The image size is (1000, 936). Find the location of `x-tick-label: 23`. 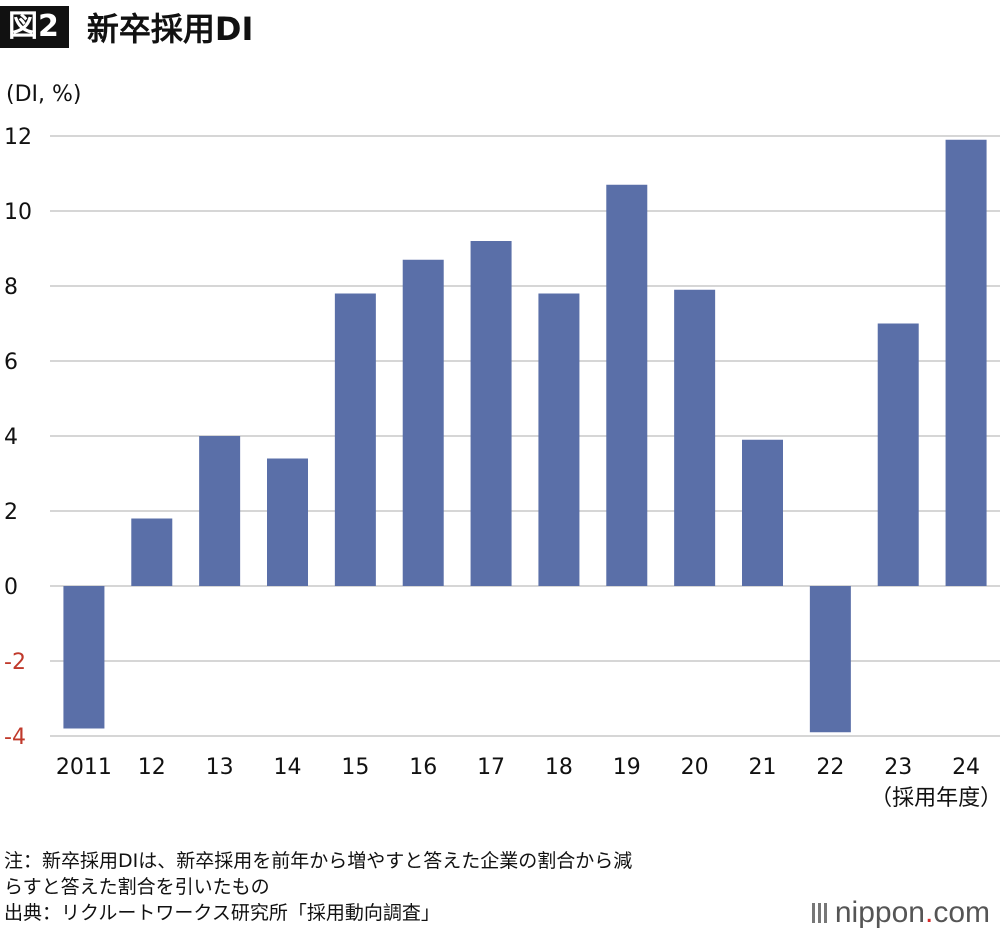

x-tick-label: 23 is located at coordinates (898, 767).